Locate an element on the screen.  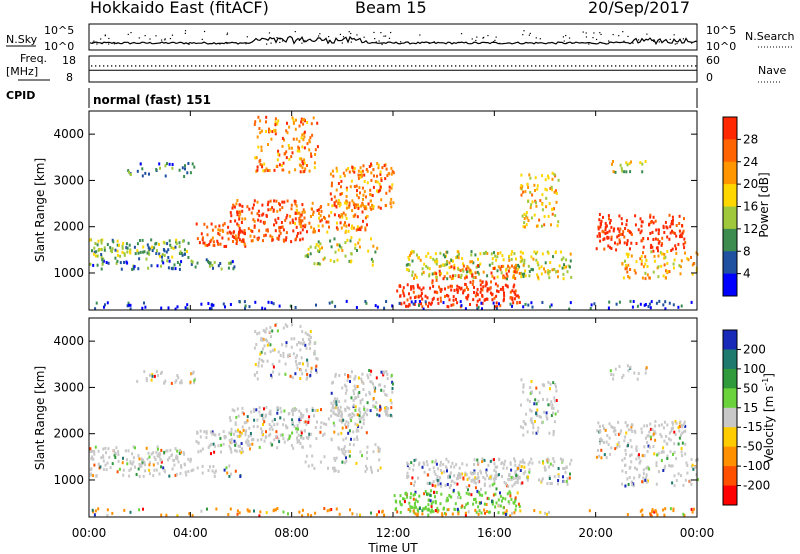
power-ylabel: Slant Range [km] is located at coordinates (40, 210).